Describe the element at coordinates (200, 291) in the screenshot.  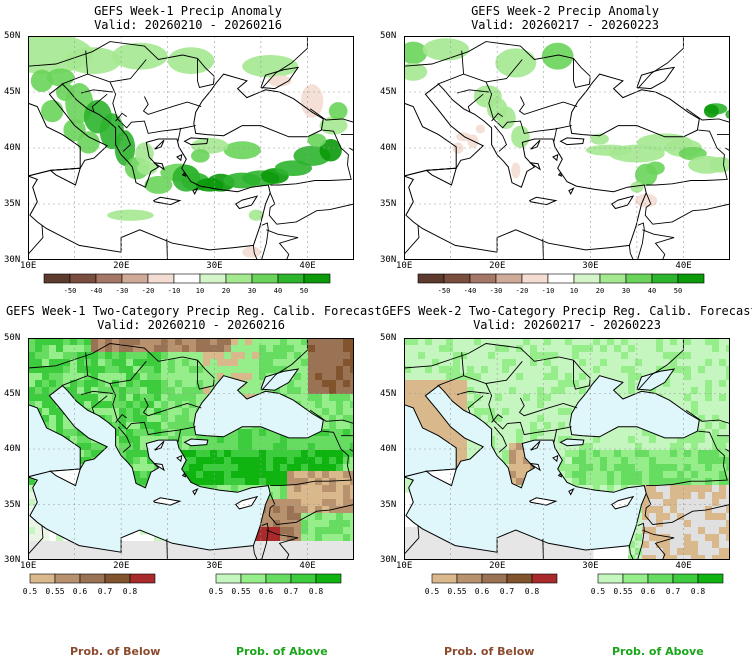
I see `colorbar-tick-label: 10` at that location.